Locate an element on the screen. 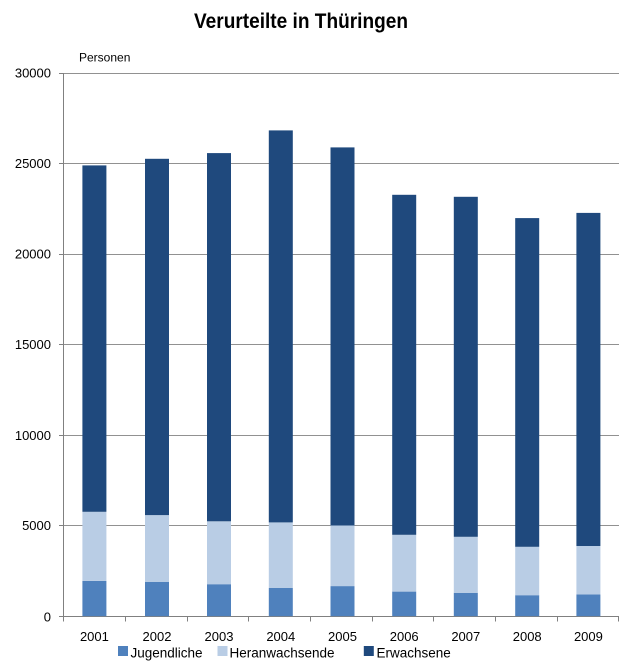  svg-text: Jugendliche is located at coordinates (167, 653).